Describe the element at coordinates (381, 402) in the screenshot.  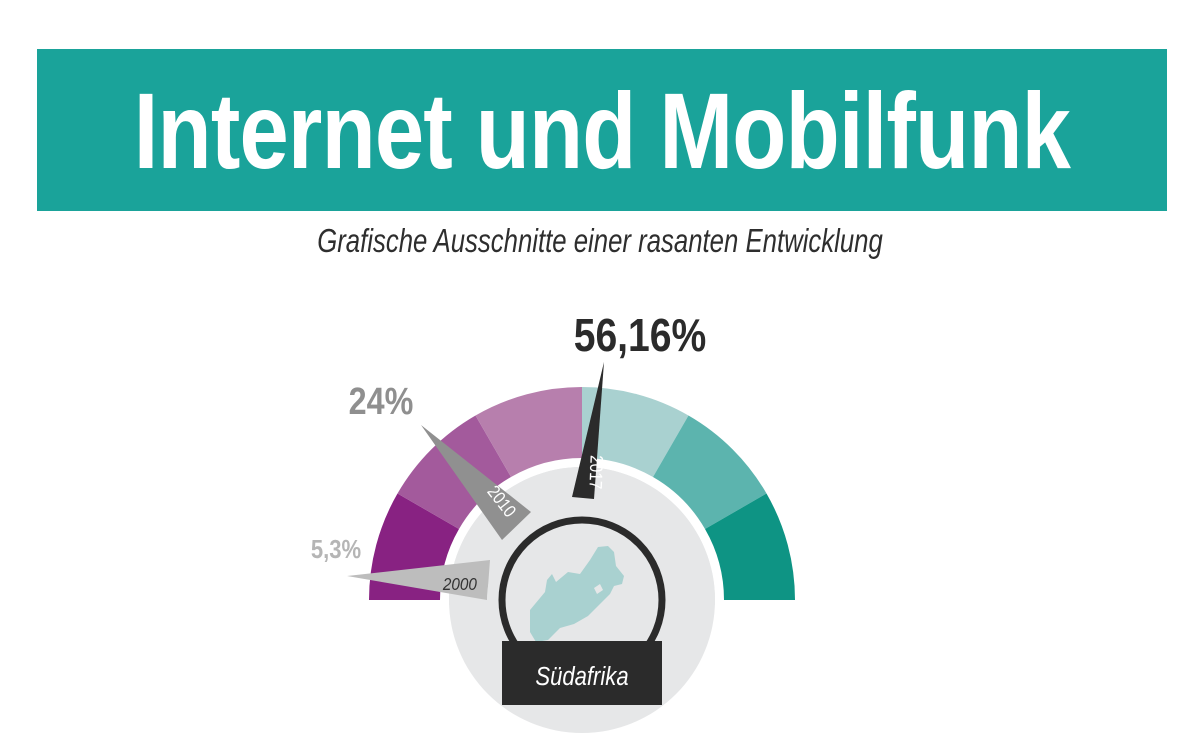
I see `value-label-2010: 24%` at that location.